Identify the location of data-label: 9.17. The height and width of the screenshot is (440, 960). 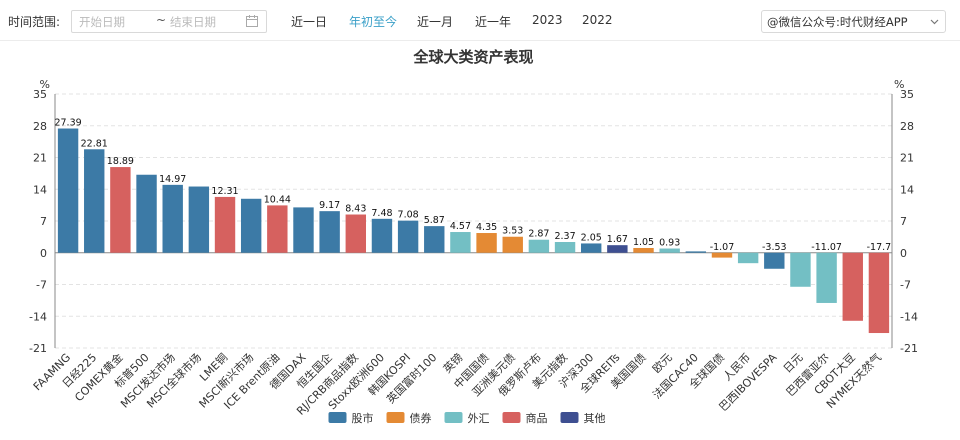
(329, 205).